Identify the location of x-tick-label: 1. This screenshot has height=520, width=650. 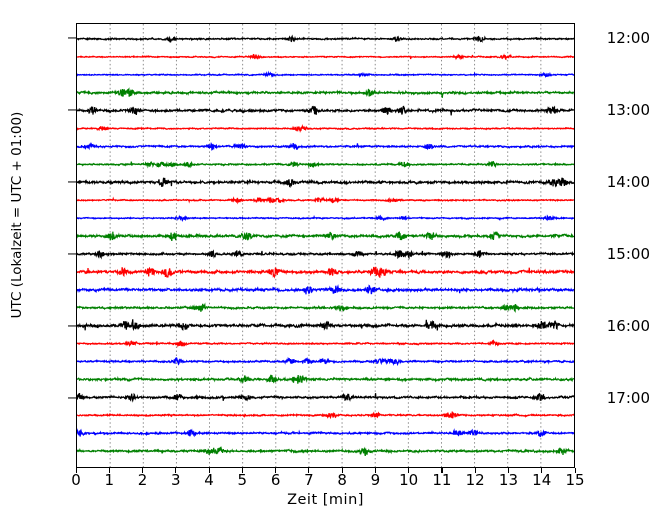
(109, 480).